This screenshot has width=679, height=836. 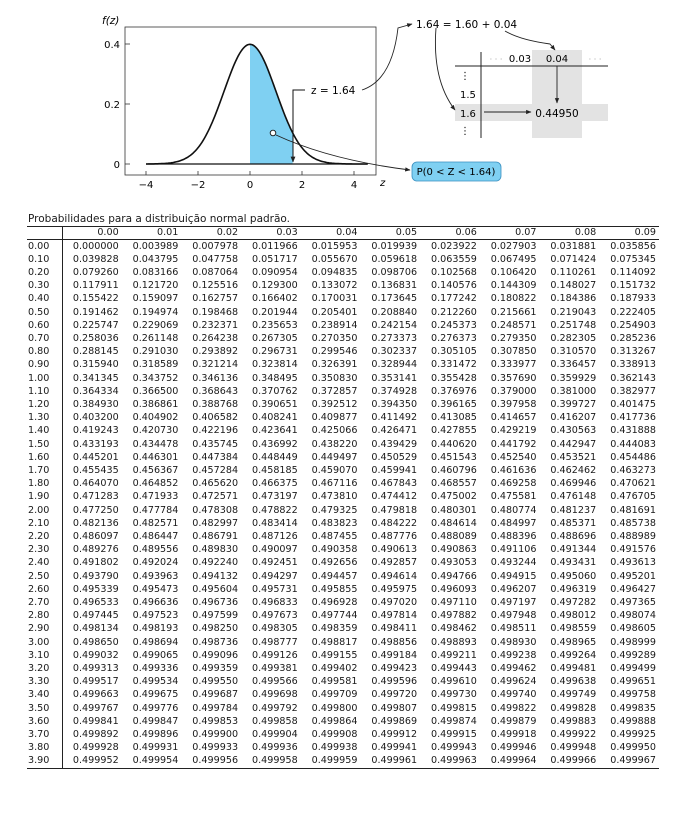 I want to click on probability-cell: 0.499900, so click(x=215, y=735).